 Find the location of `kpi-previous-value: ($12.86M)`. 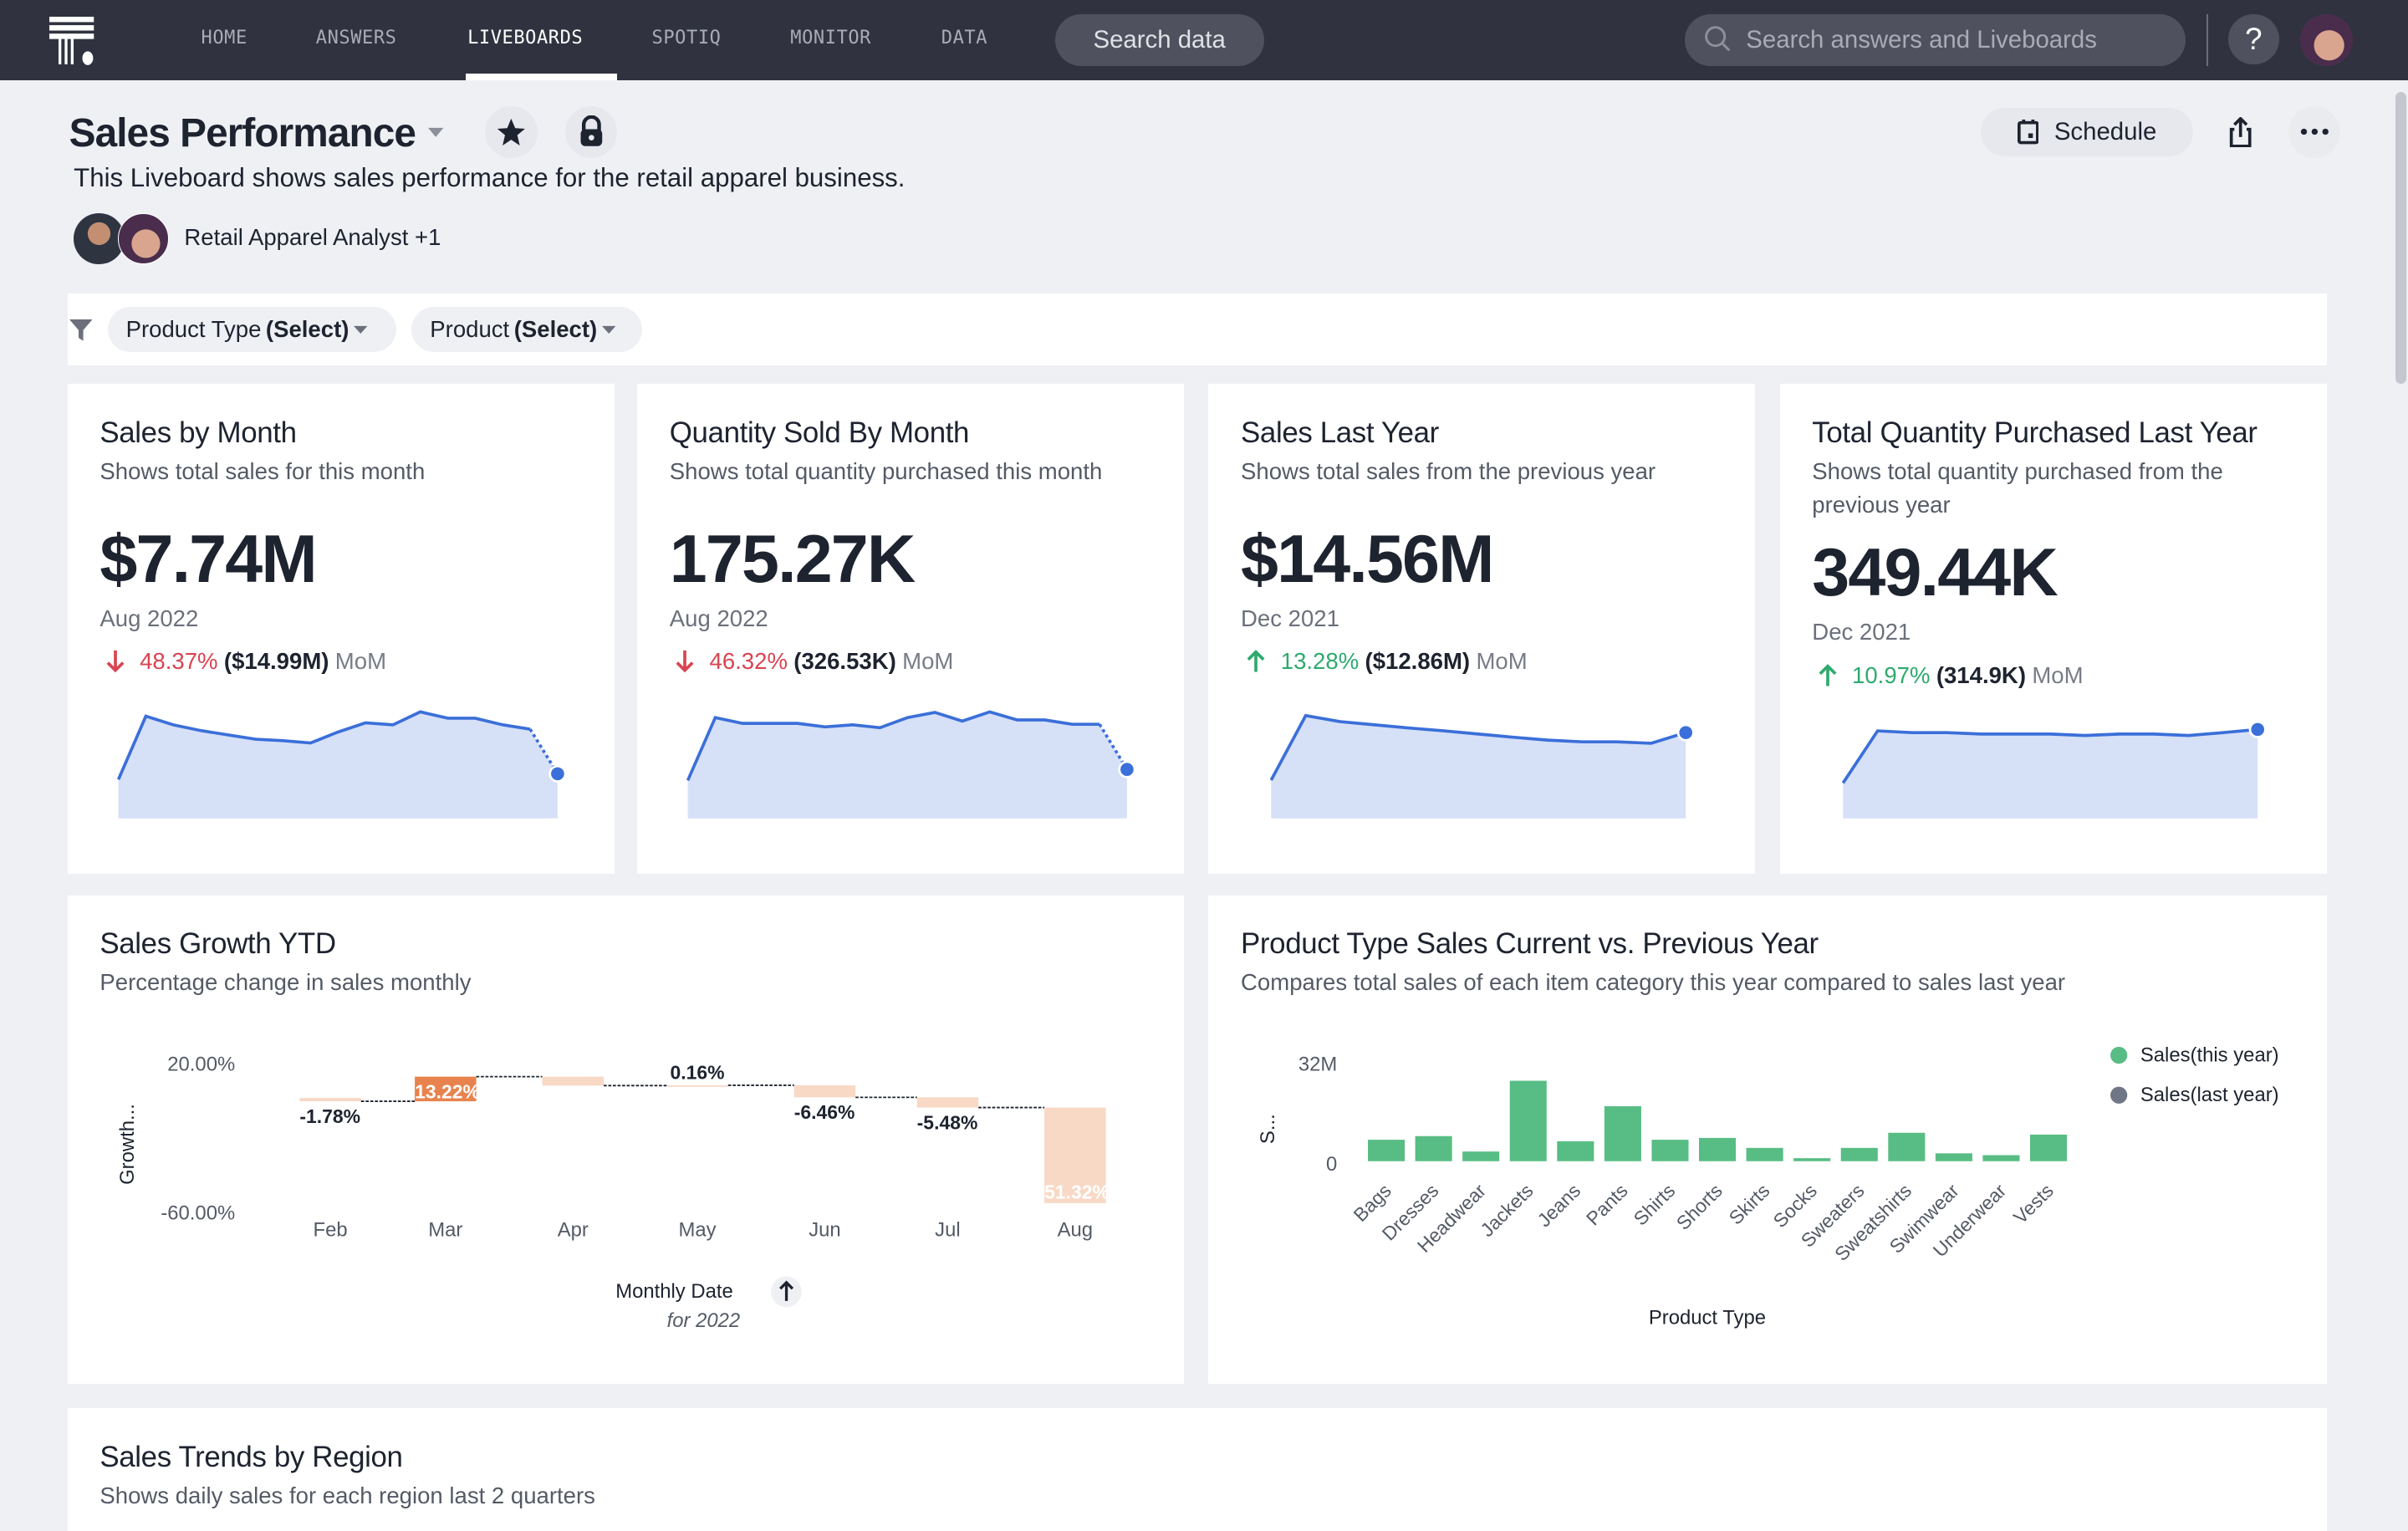

kpi-previous-value: ($12.86M) is located at coordinates (1418, 661).